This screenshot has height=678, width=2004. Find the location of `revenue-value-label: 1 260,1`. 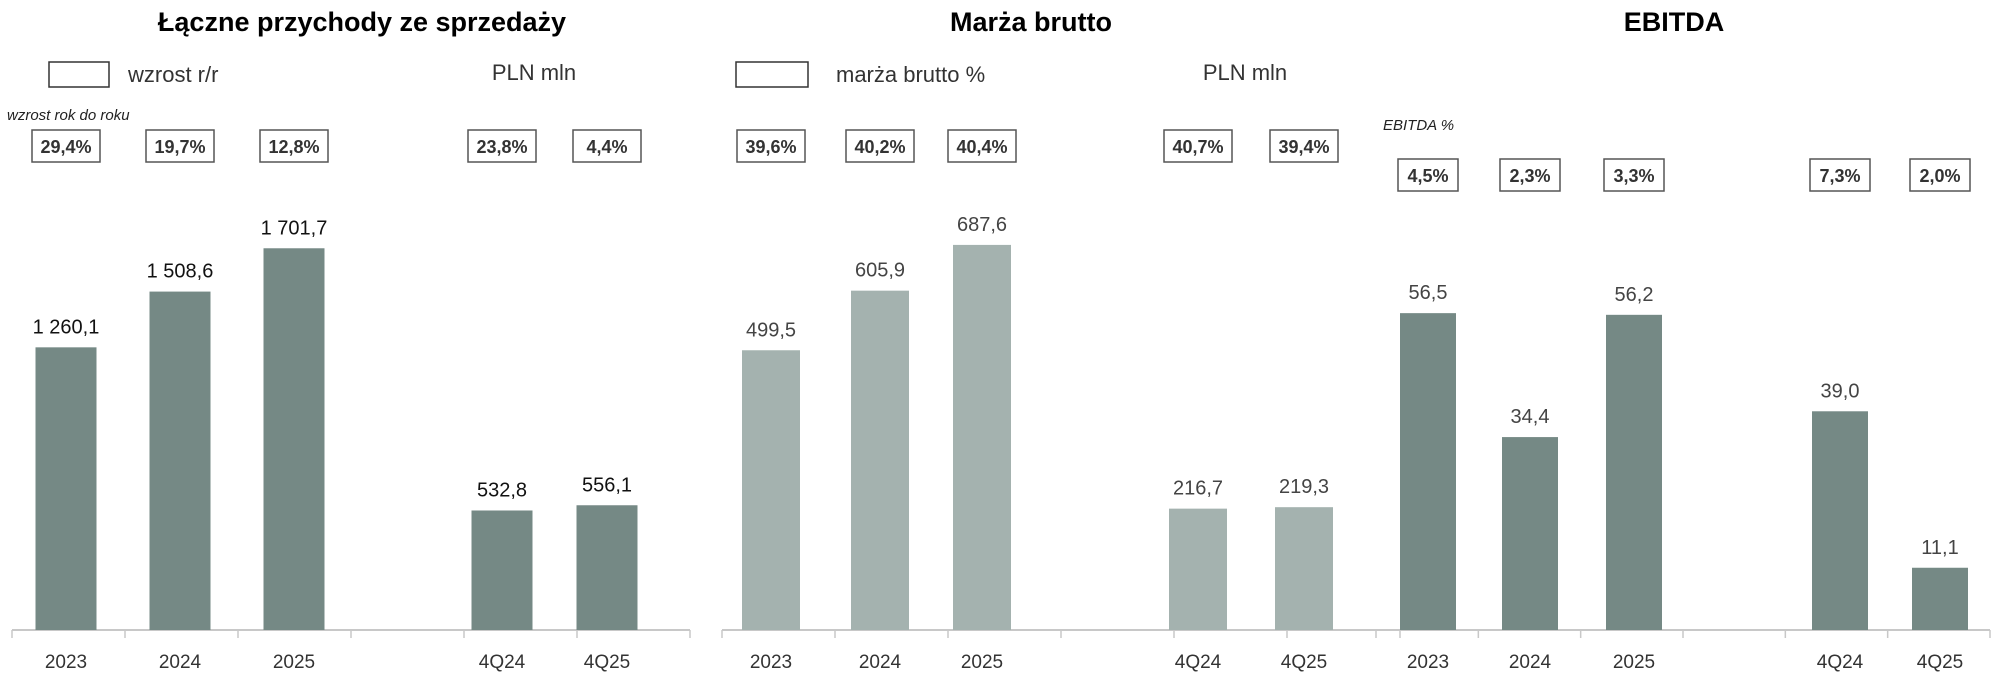

revenue-value-label: 1 260,1 is located at coordinates (66, 327).